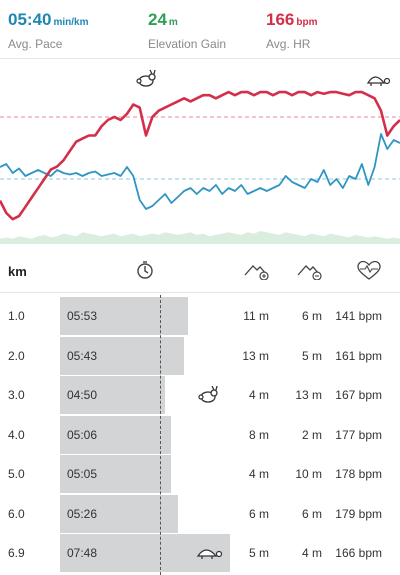 The image size is (400, 575). What do you see at coordinates (16, 474) in the screenshot?
I see `split-km: 5.0` at bounding box center [16, 474].